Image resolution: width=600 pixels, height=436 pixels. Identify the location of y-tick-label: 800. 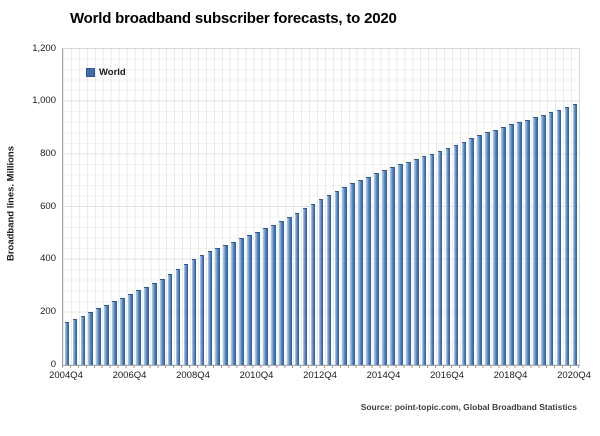
(48, 153).